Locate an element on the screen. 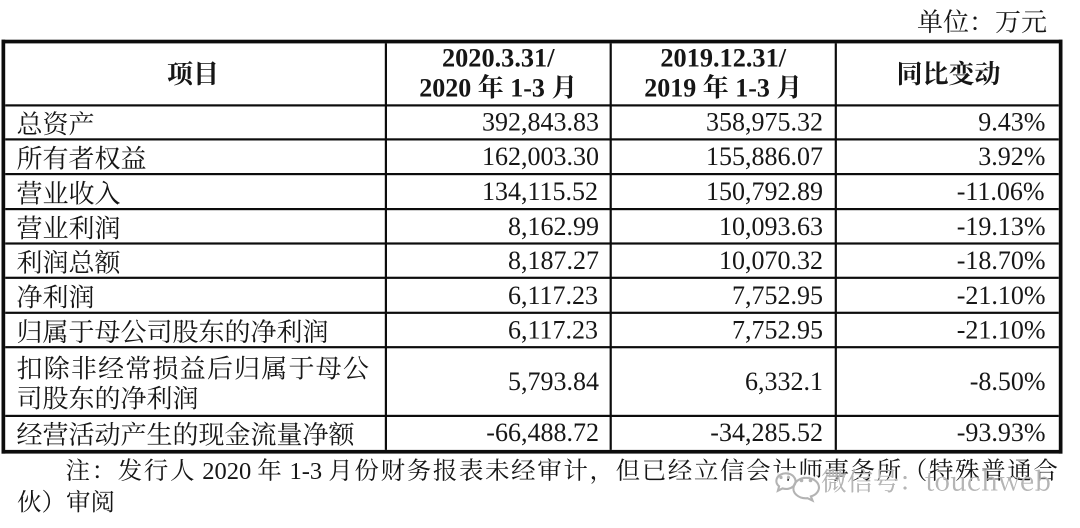 This screenshot has height=528, width=1080. svg-text: -66,488.72 is located at coordinates (542, 432).